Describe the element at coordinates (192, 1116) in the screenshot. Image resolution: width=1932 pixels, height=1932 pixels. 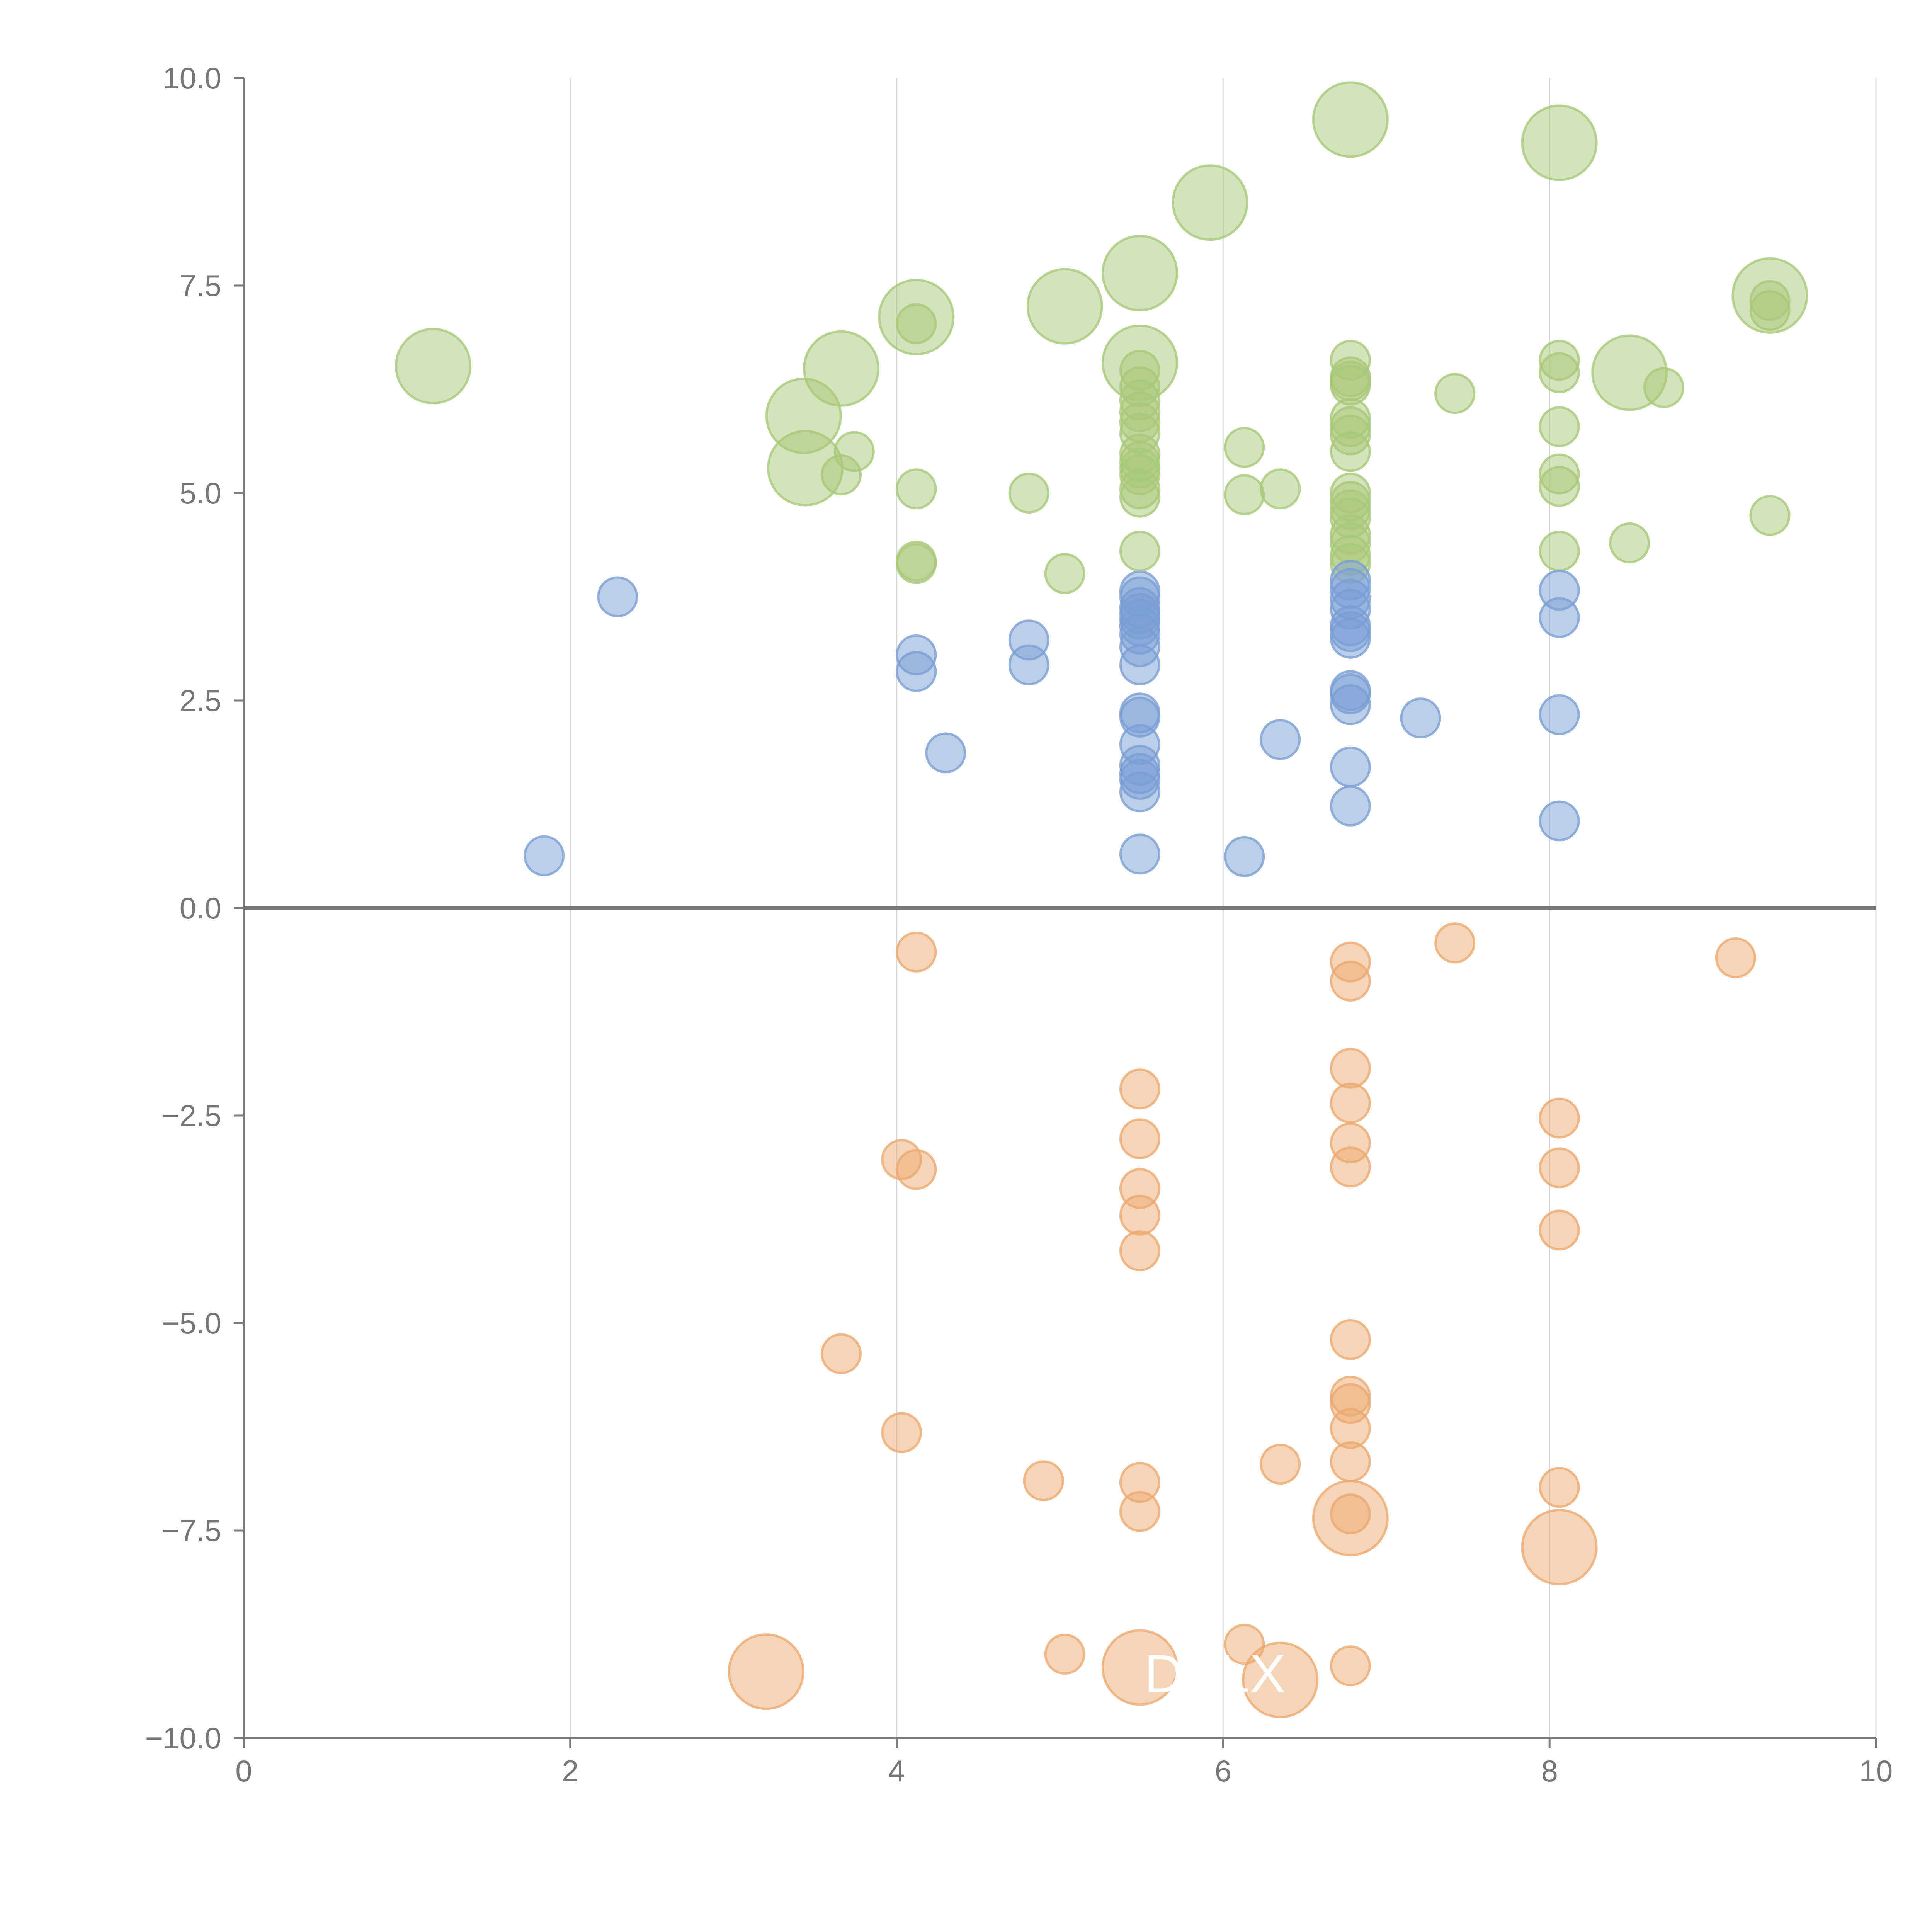
I see `y-tick-label: −2.5` at that location.